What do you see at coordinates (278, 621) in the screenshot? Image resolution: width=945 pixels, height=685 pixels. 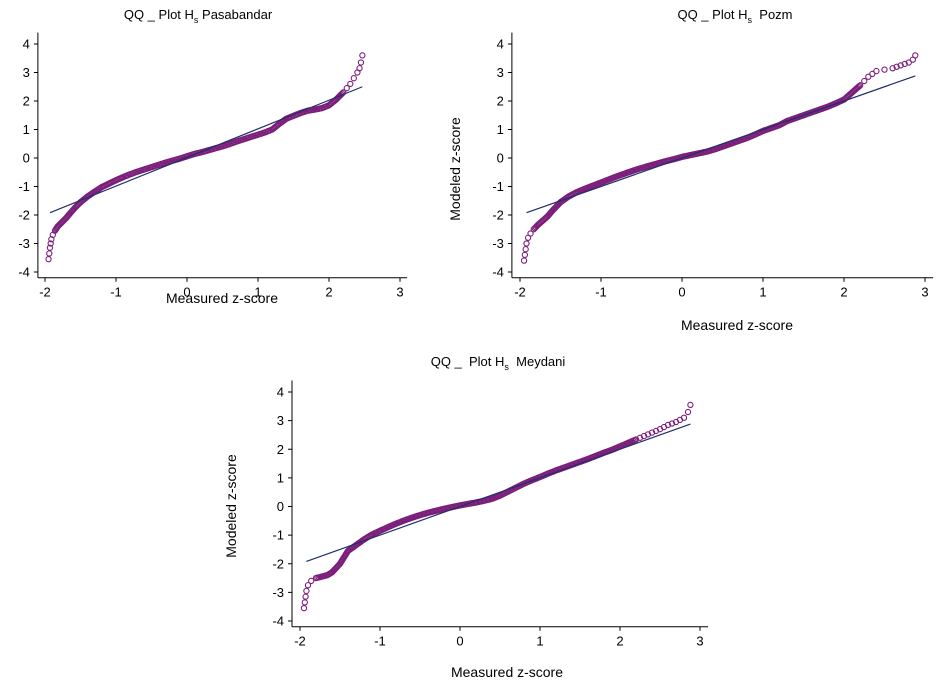 I see `panel-3-y-tick-label: -4` at bounding box center [278, 621].